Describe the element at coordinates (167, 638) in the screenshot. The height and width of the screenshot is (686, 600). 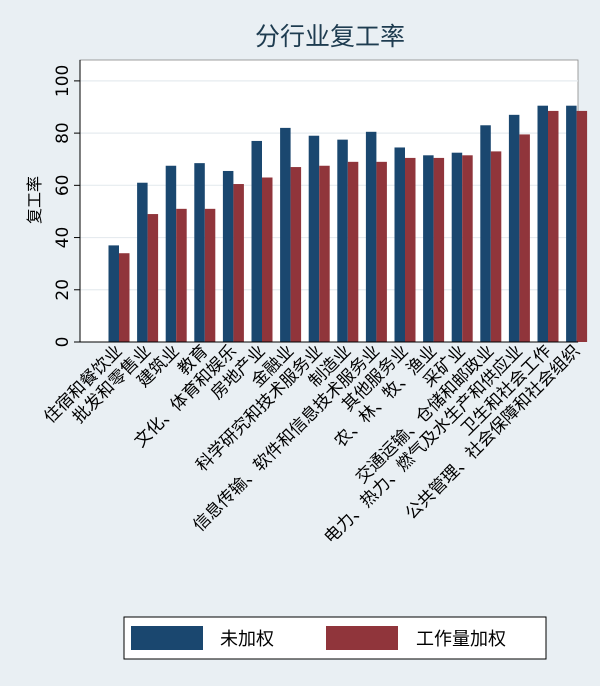
I see `legend-swatch-unweighted` at that location.